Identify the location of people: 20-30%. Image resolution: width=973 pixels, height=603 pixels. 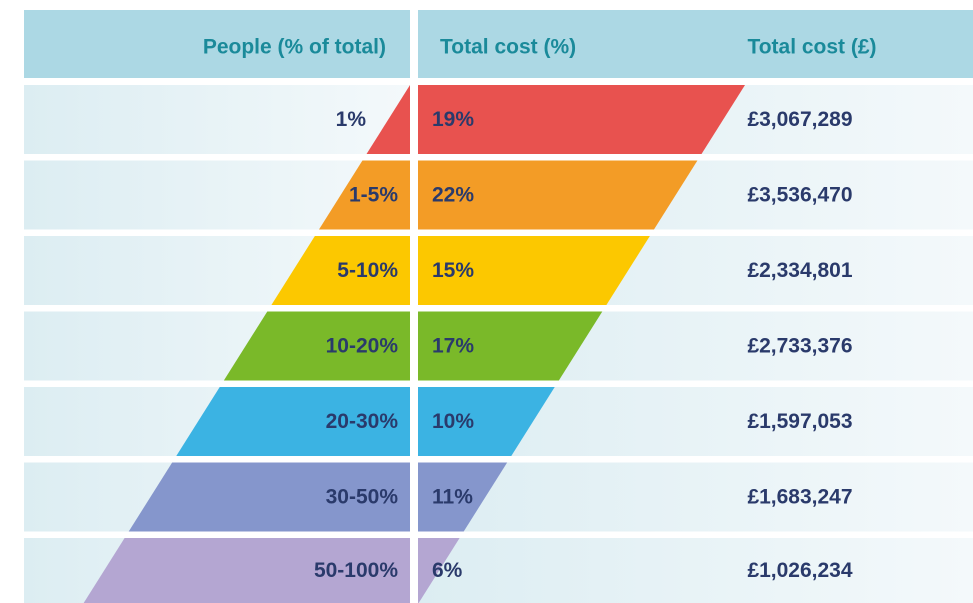
(362, 421).